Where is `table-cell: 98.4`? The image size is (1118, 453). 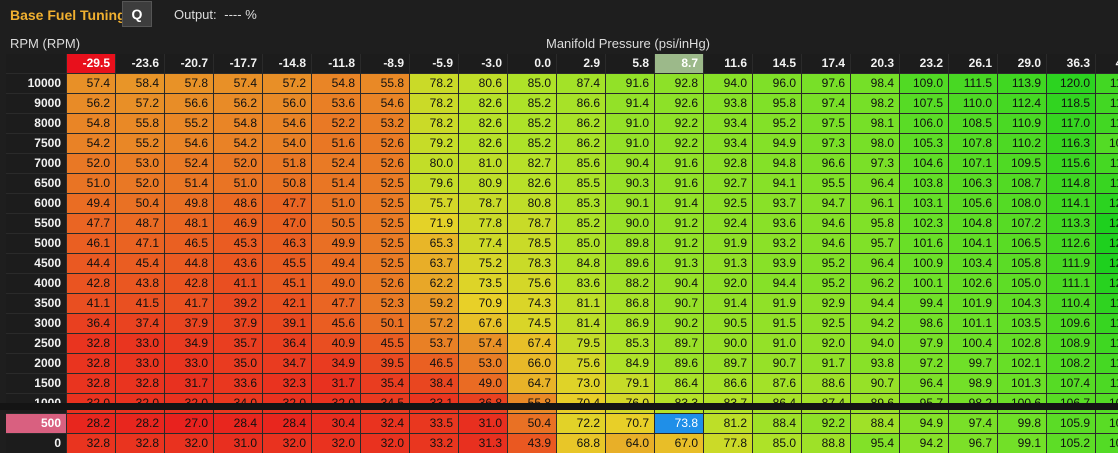 table-cell: 98.4 is located at coordinates (875, 83).